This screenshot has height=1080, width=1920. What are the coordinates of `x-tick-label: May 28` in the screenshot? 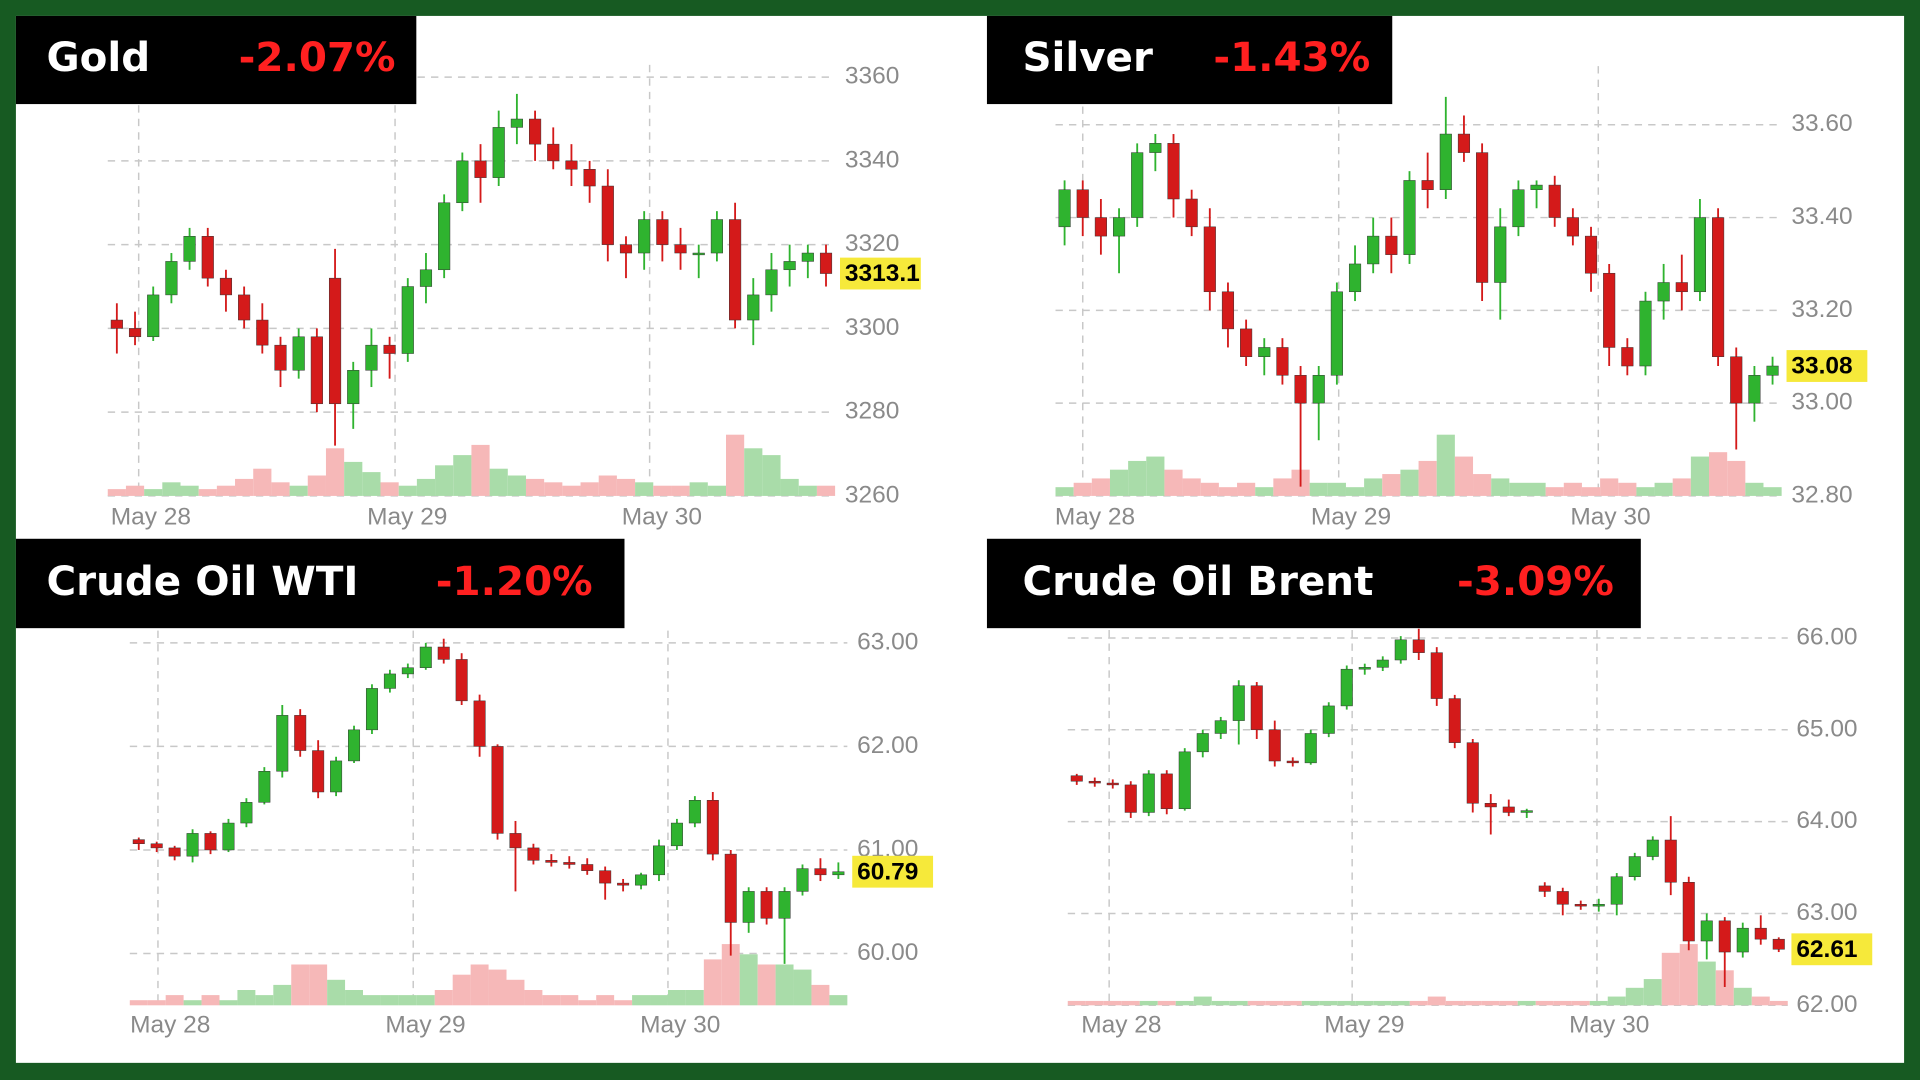 It's located at (1095, 516).